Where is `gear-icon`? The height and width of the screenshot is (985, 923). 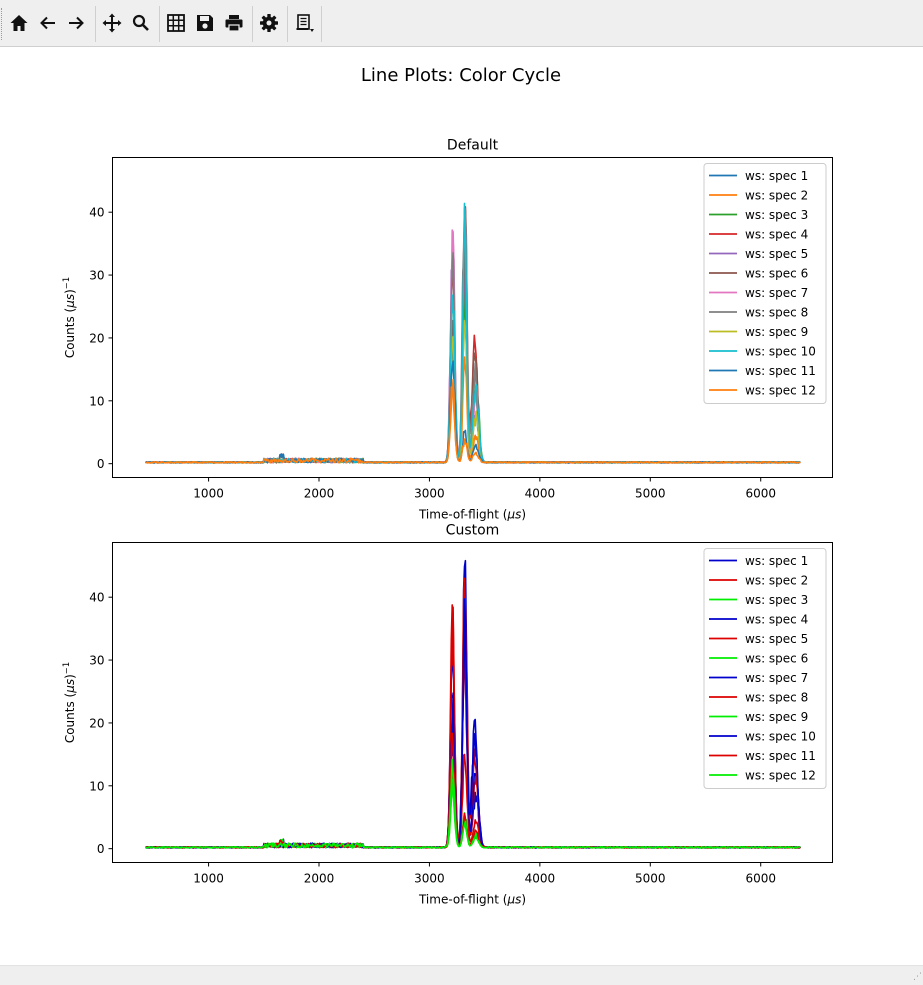
gear-icon is located at coordinates (269, 23).